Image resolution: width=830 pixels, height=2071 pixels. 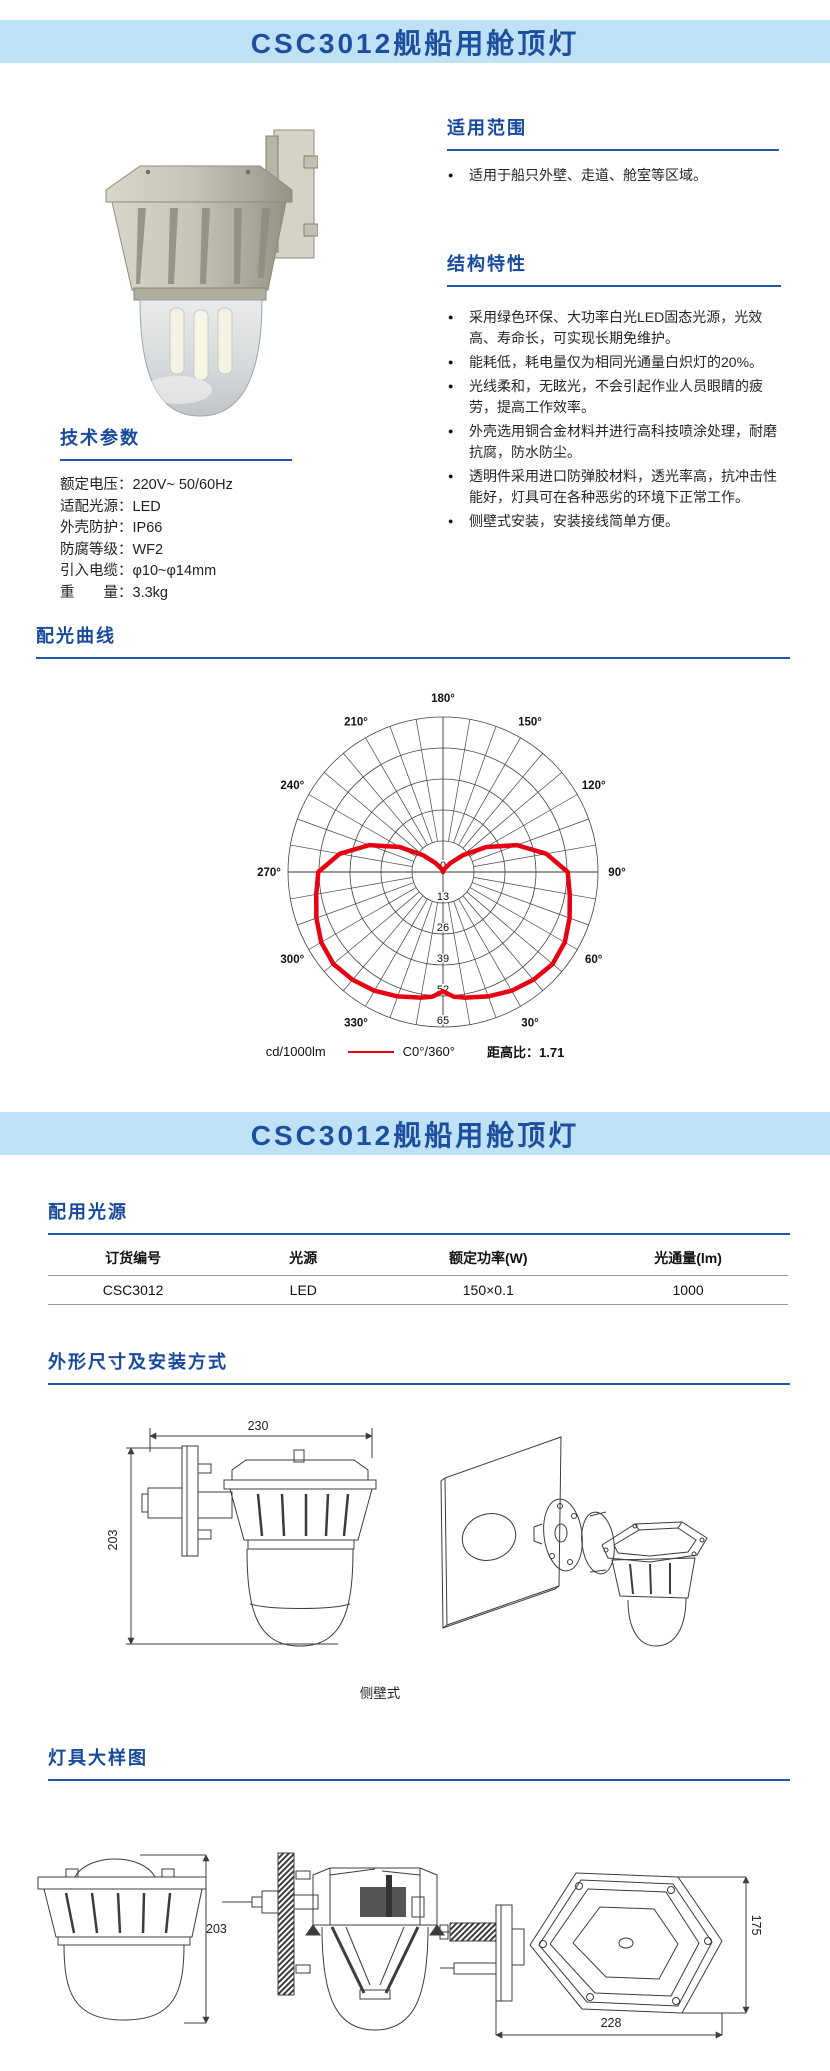 What do you see at coordinates (688, 1258) in the screenshot?
I see `col-header: 光通量(lm)` at bounding box center [688, 1258].